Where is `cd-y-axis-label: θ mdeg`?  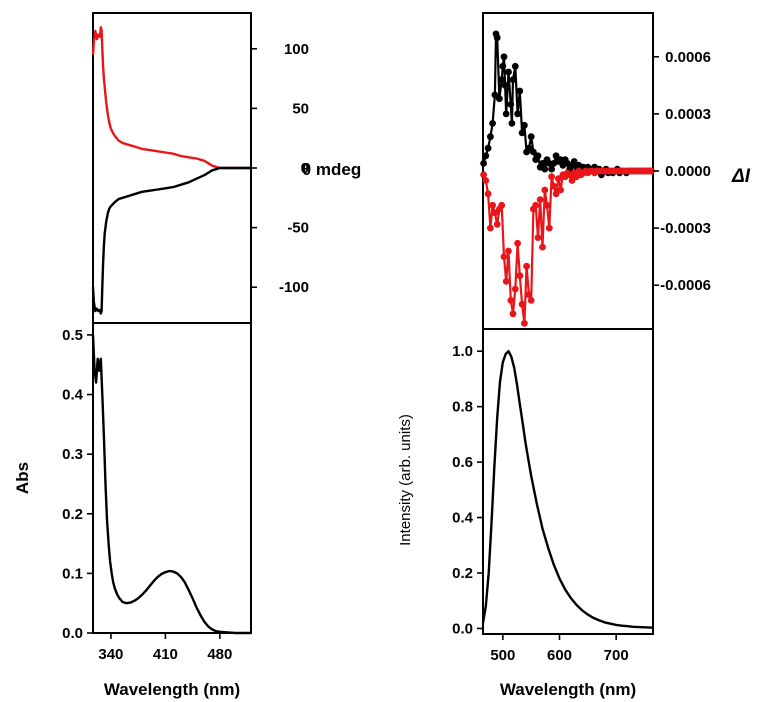
cd-y-axis-label: θ mdeg is located at coordinates (331, 169).